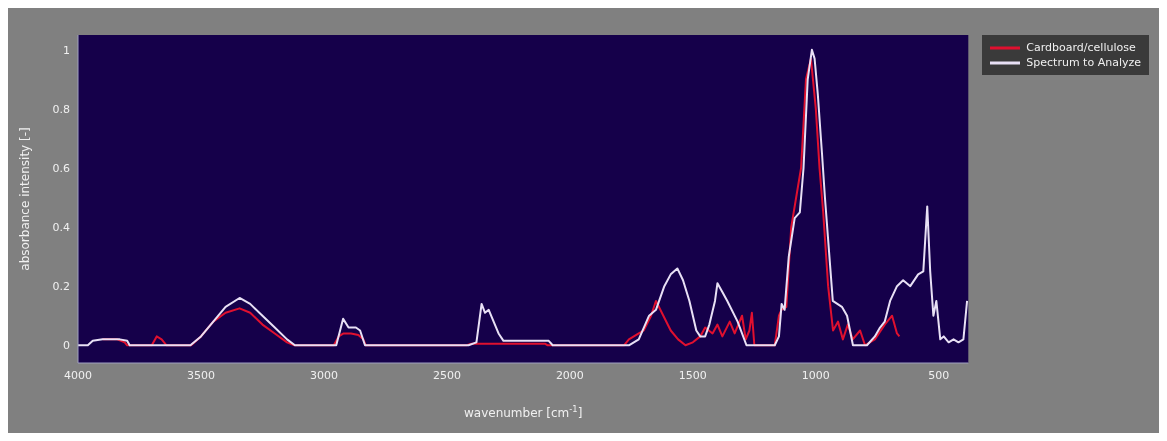 This screenshot has width=1167, height=441. Describe the element at coordinates (1083, 62) in the screenshot. I see `legend-label: Spectrum to Analyze` at that location.